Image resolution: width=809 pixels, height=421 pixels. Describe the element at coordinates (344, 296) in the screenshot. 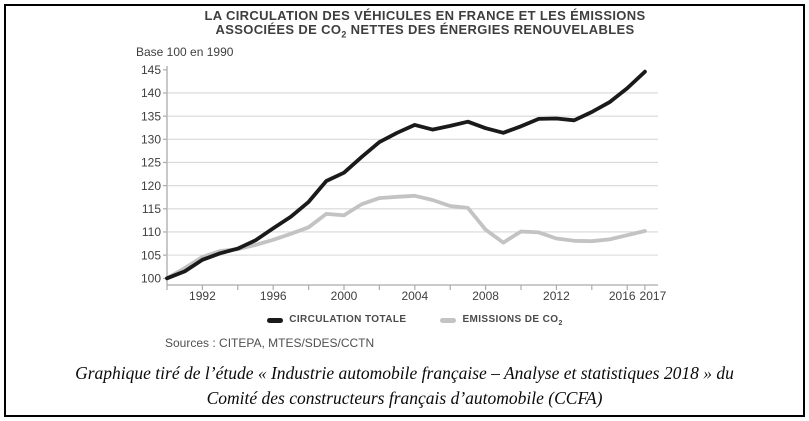

I see `x-tick-label: 2000` at that location.